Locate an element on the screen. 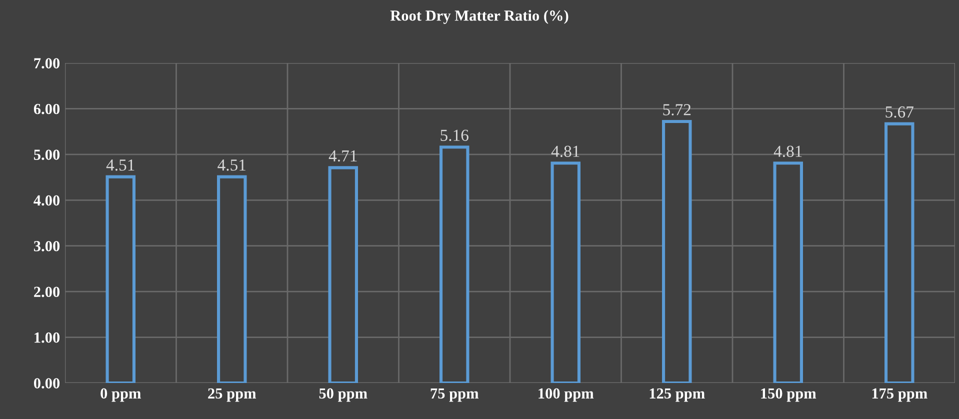  y-tick-label: 7.00 is located at coordinates (47, 63).